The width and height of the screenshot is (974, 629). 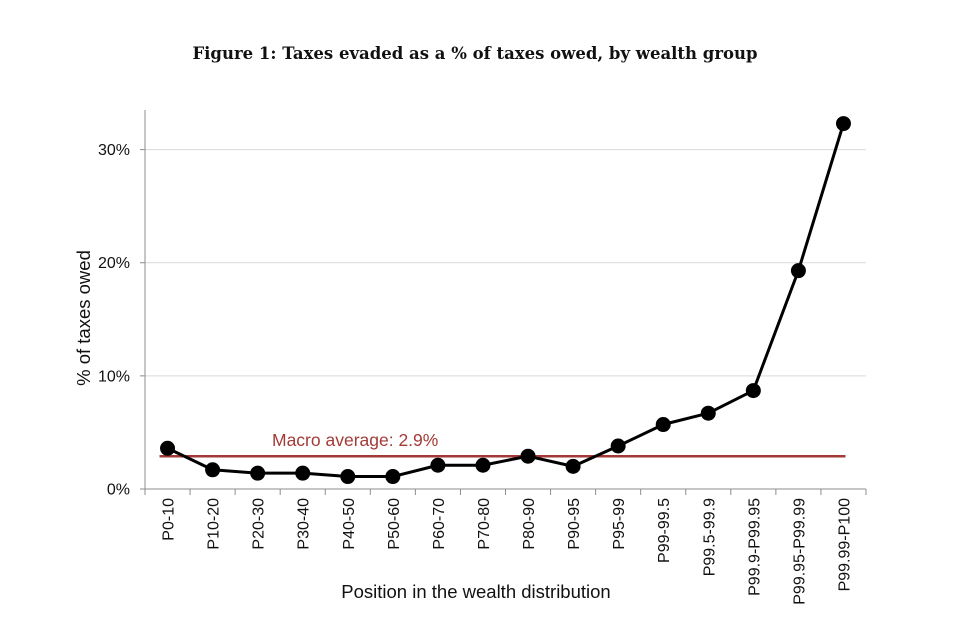 I want to click on data-point-P99.99-P100, so click(x=843, y=124).